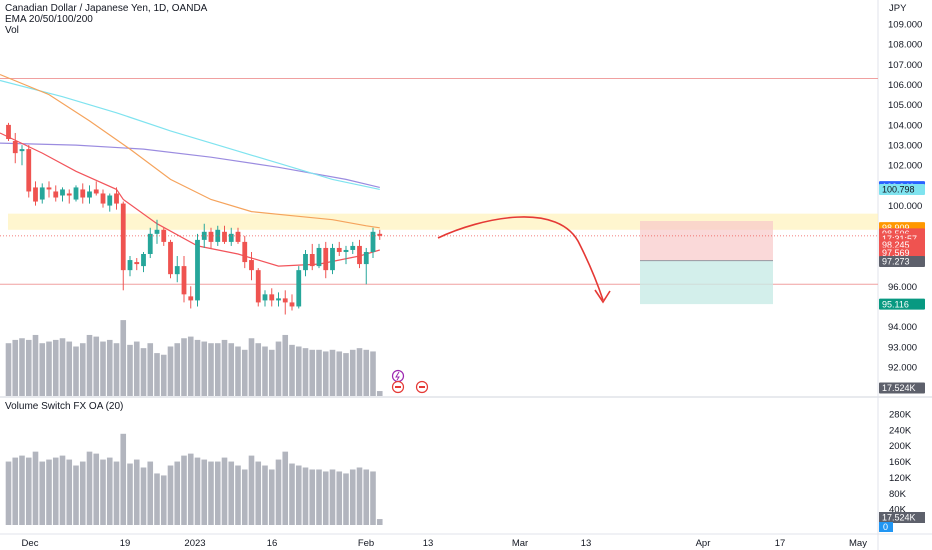 The height and width of the screenshot is (550, 932). What do you see at coordinates (190, 134) in the screenshot?
I see `ema100-line` at bounding box center [190, 134].